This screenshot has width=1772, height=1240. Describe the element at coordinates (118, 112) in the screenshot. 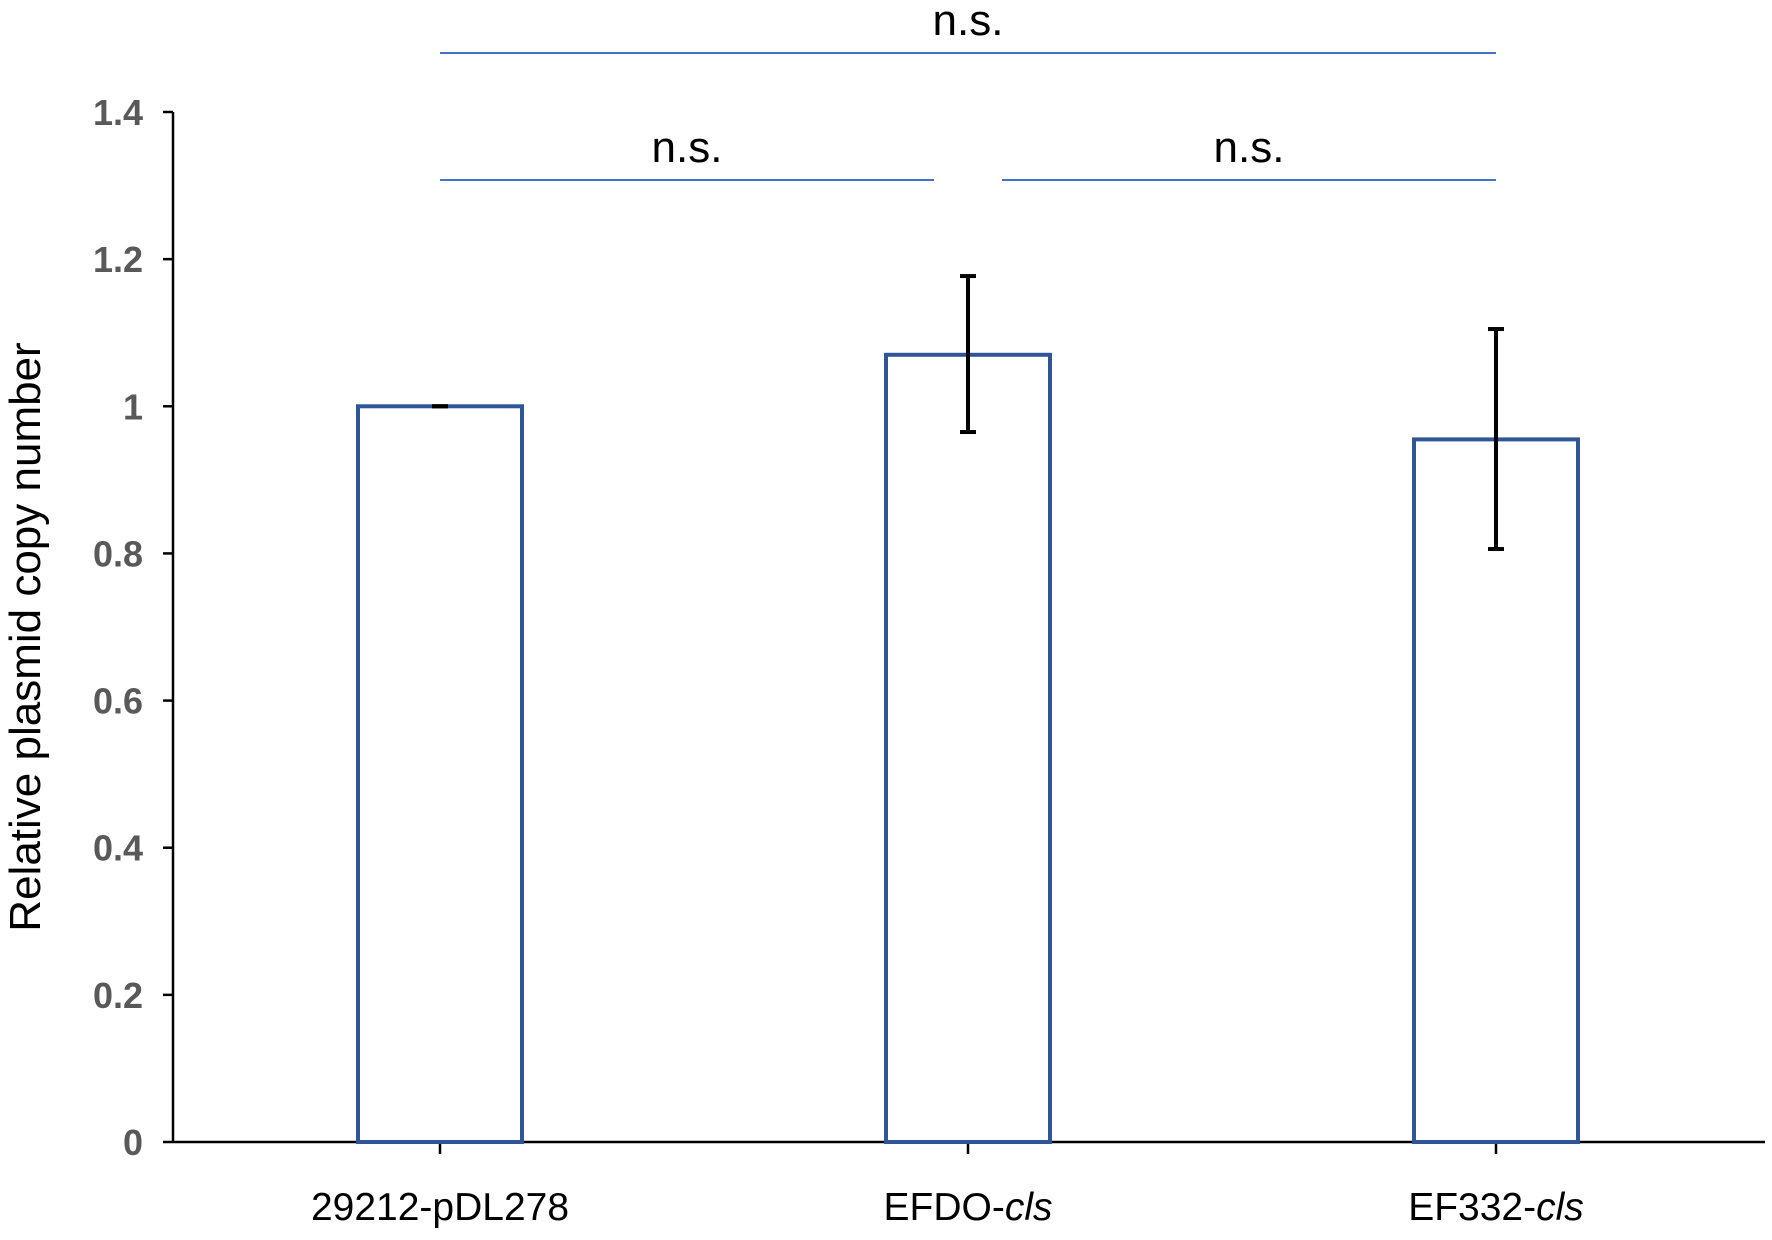

I see `y-tick-label: 1.4` at that location.